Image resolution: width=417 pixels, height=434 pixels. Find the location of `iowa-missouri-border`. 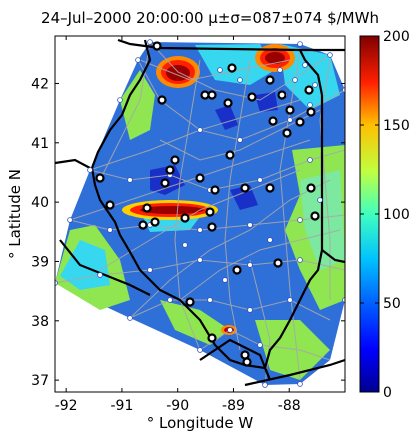

iowa-missouri-border is located at coordinates (73, 163).